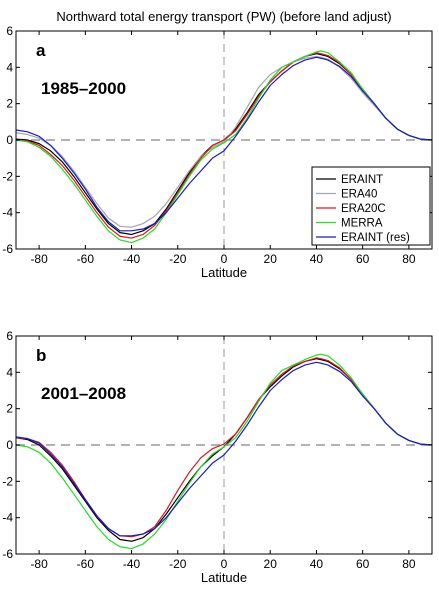 Image resolution: width=439 pixels, height=591 pixels. Describe the element at coordinates (86, 259) in the screenshot. I see `panel-a-xtick-label: -60` at that location.